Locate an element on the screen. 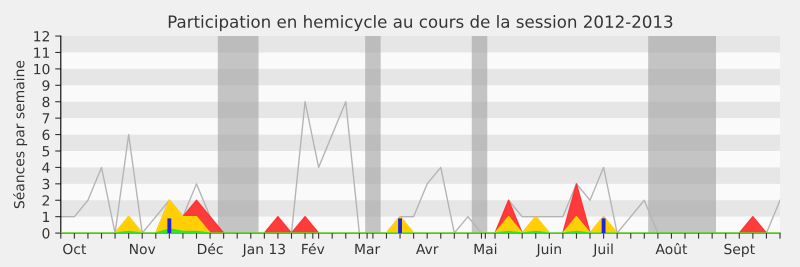  x-tick-label: Juin is located at coordinates (548, 250).